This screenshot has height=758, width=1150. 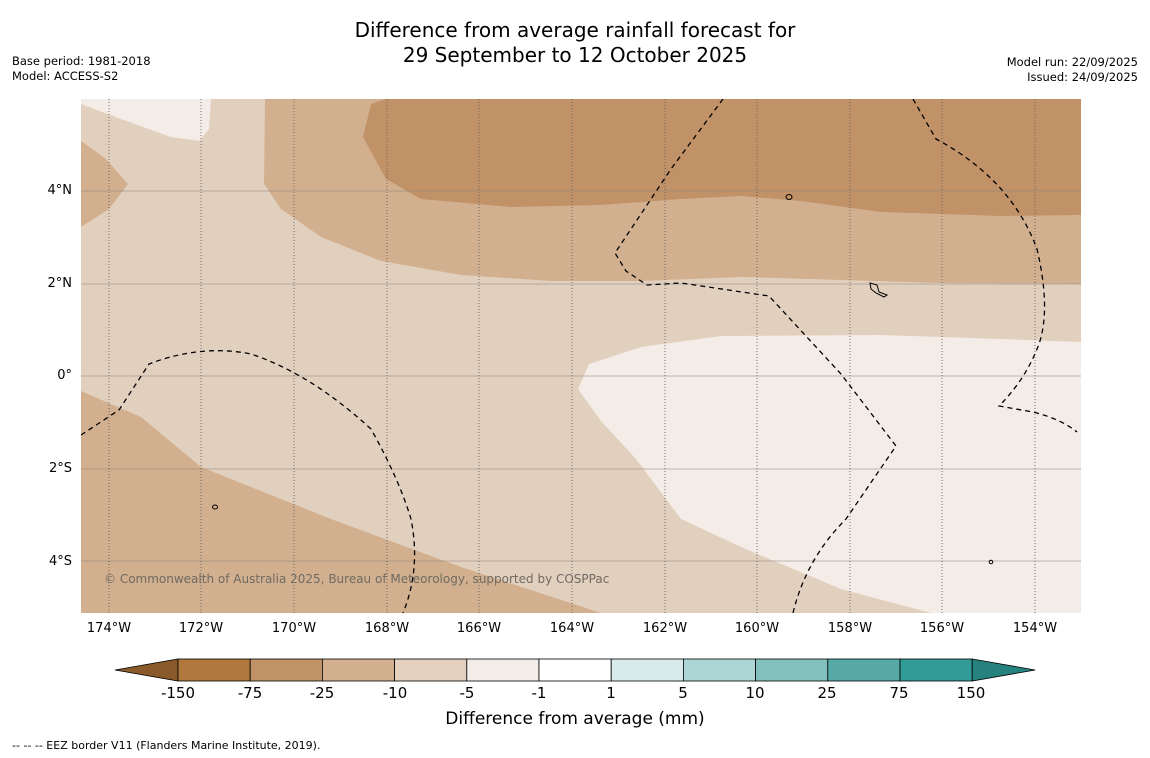 What do you see at coordinates (322, 693) in the screenshot?
I see `colorbar-tick: -25` at bounding box center [322, 693].